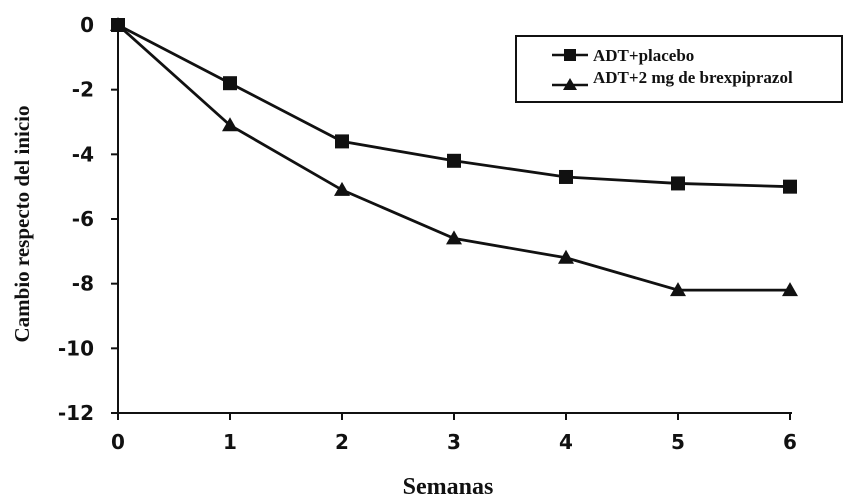 The image size is (849, 501). I want to click on y-tick-label: -6, so click(83, 219).